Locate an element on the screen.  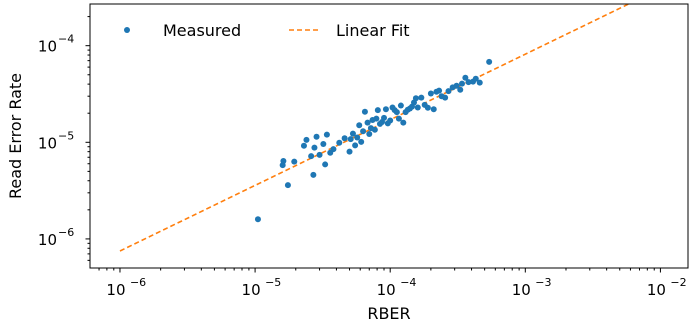
legend: Measured Linear Fit is located at coordinates (267, 30).